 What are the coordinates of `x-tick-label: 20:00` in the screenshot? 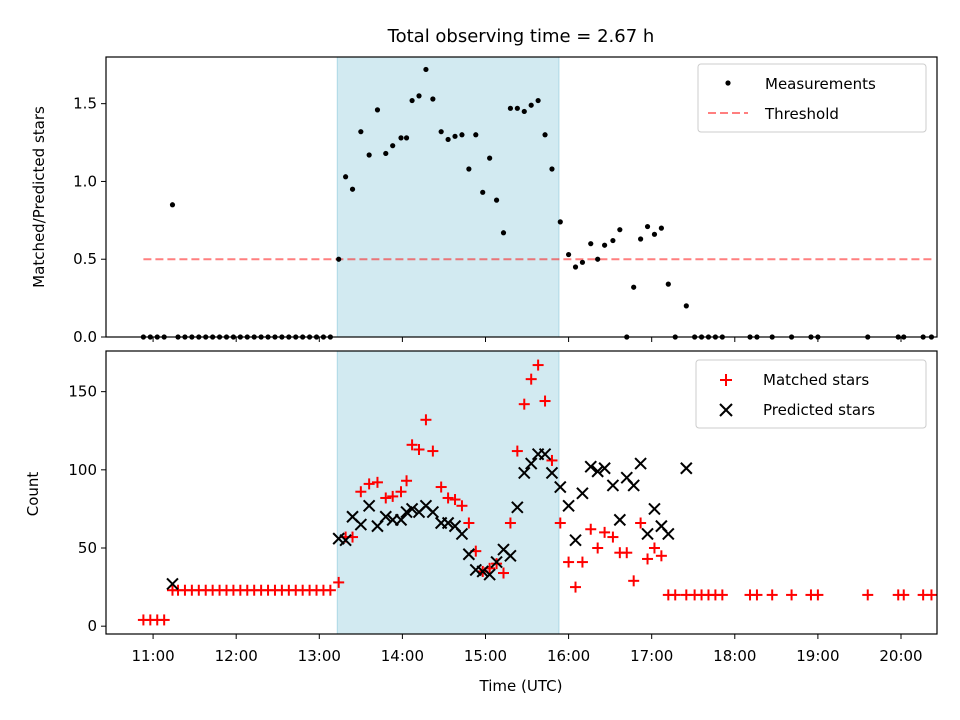 It's located at (900, 656).